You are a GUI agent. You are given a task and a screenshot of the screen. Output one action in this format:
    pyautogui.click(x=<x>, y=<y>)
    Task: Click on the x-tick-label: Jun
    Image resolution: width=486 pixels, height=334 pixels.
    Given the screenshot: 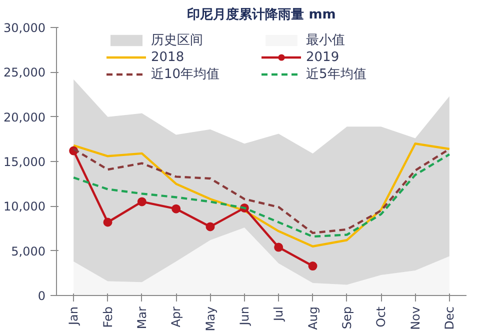 What is the action you would take?
    pyautogui.click(x=244, y=316)
    